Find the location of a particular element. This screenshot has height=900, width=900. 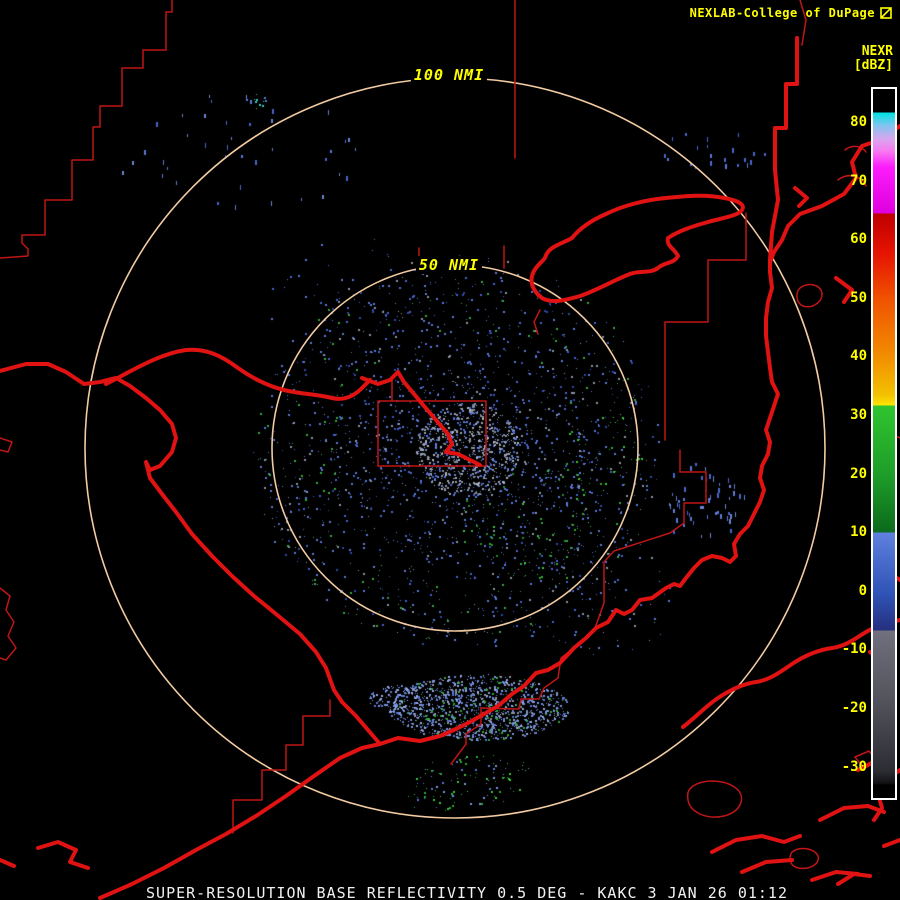

colorbar-tick-label: 60 is located at coordinates (858, 239).